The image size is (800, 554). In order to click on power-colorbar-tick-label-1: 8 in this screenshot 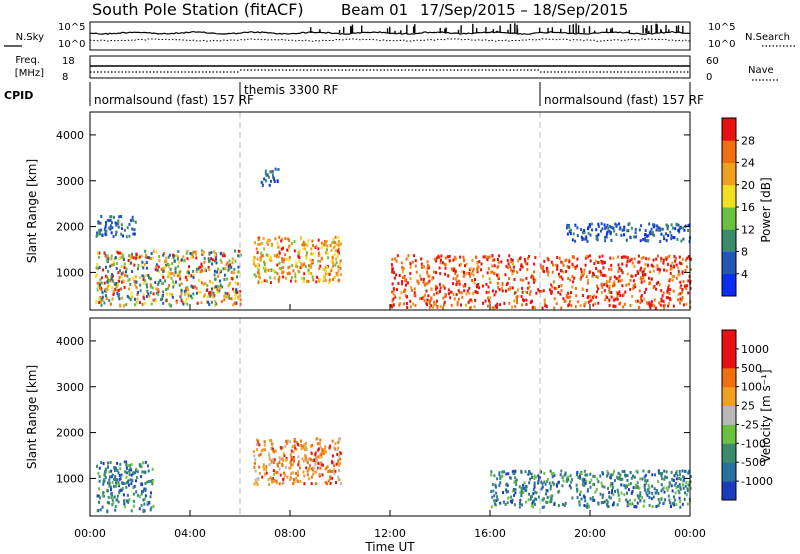, I will do `click(744, 252)`.